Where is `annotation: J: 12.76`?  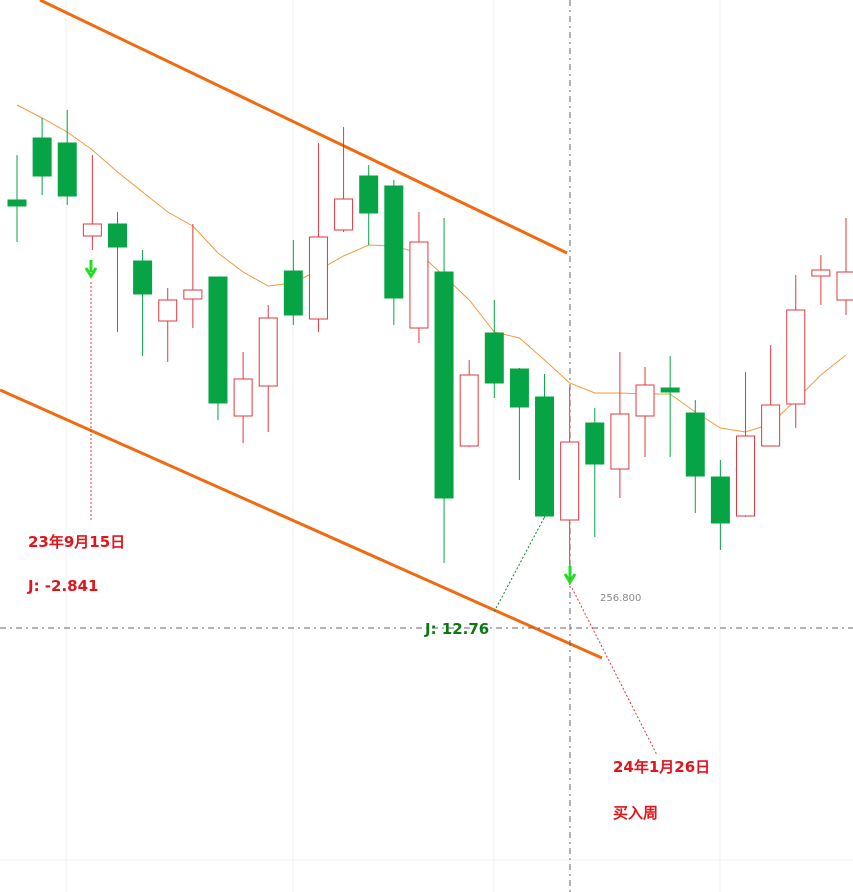
annotation: J: 12.76 is located at coordinates (456, 629).